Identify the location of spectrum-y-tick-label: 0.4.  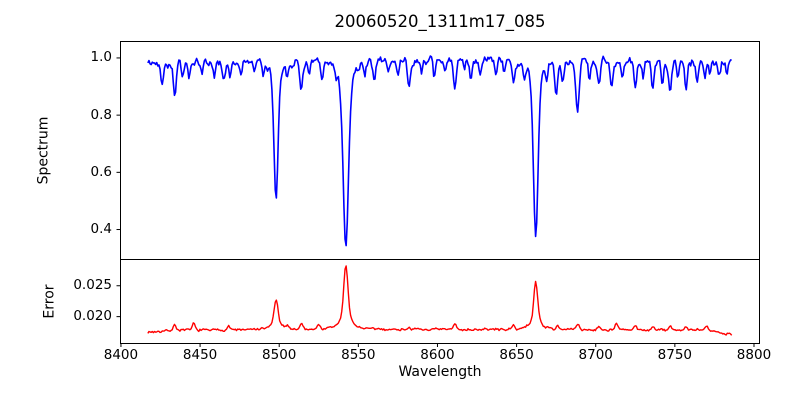
(101, 229).